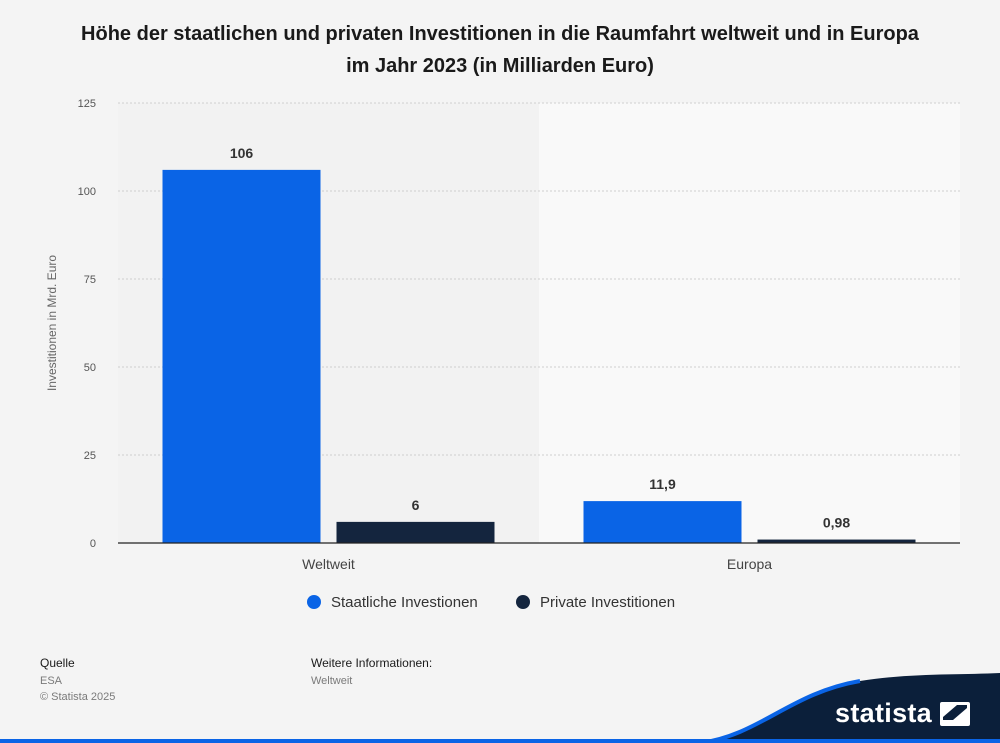  I want to click on statista-logo: statista, so click(902, 713).